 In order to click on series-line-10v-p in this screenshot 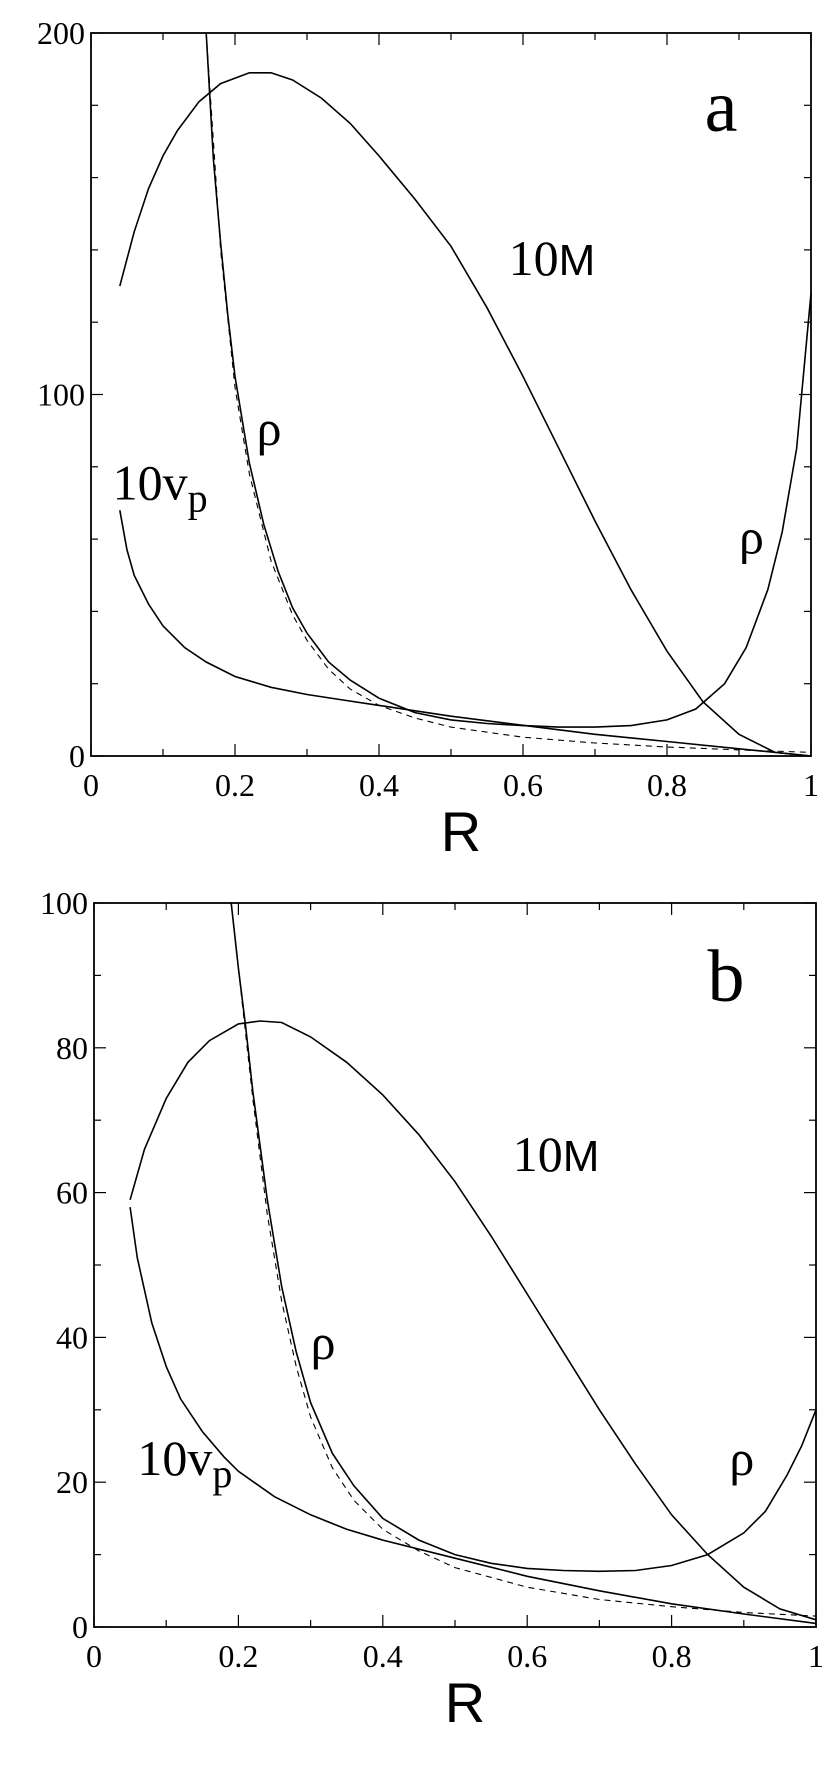, I will do `click(465, 633)`.